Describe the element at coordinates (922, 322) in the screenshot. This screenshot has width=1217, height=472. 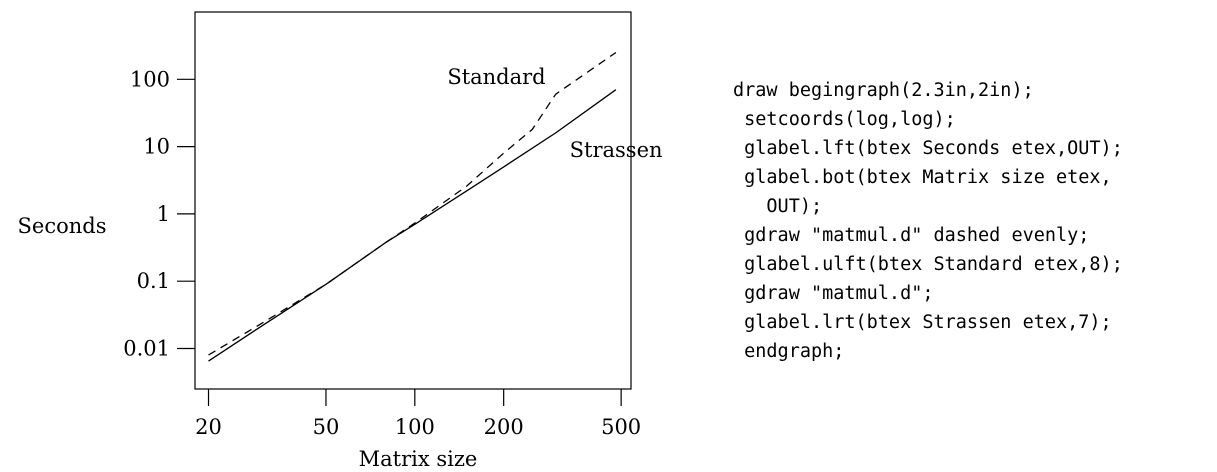
I see `code-line: glabel.lrt(btex Strassen etex,7);` at that location.